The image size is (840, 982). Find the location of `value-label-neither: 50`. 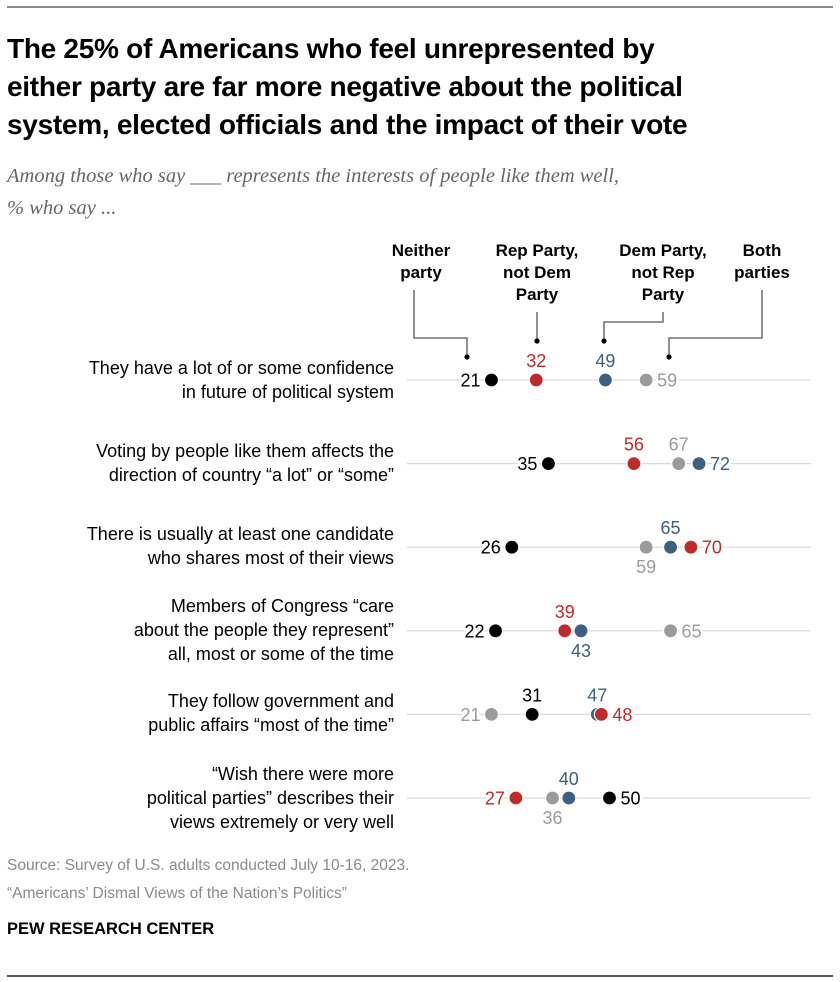

value-label-neither: 50 is located at coordinates (631, 799).